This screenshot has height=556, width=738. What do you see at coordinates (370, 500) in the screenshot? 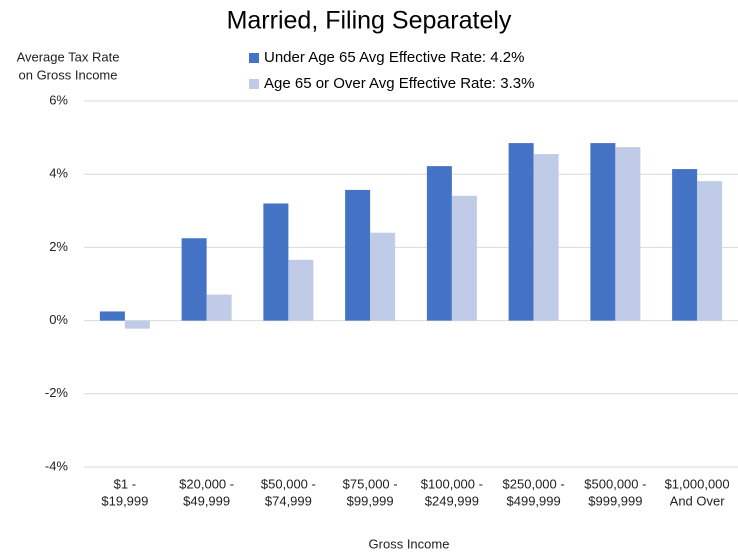
I see `x-tick-label: $99,999` at bounding box center [370, 500].